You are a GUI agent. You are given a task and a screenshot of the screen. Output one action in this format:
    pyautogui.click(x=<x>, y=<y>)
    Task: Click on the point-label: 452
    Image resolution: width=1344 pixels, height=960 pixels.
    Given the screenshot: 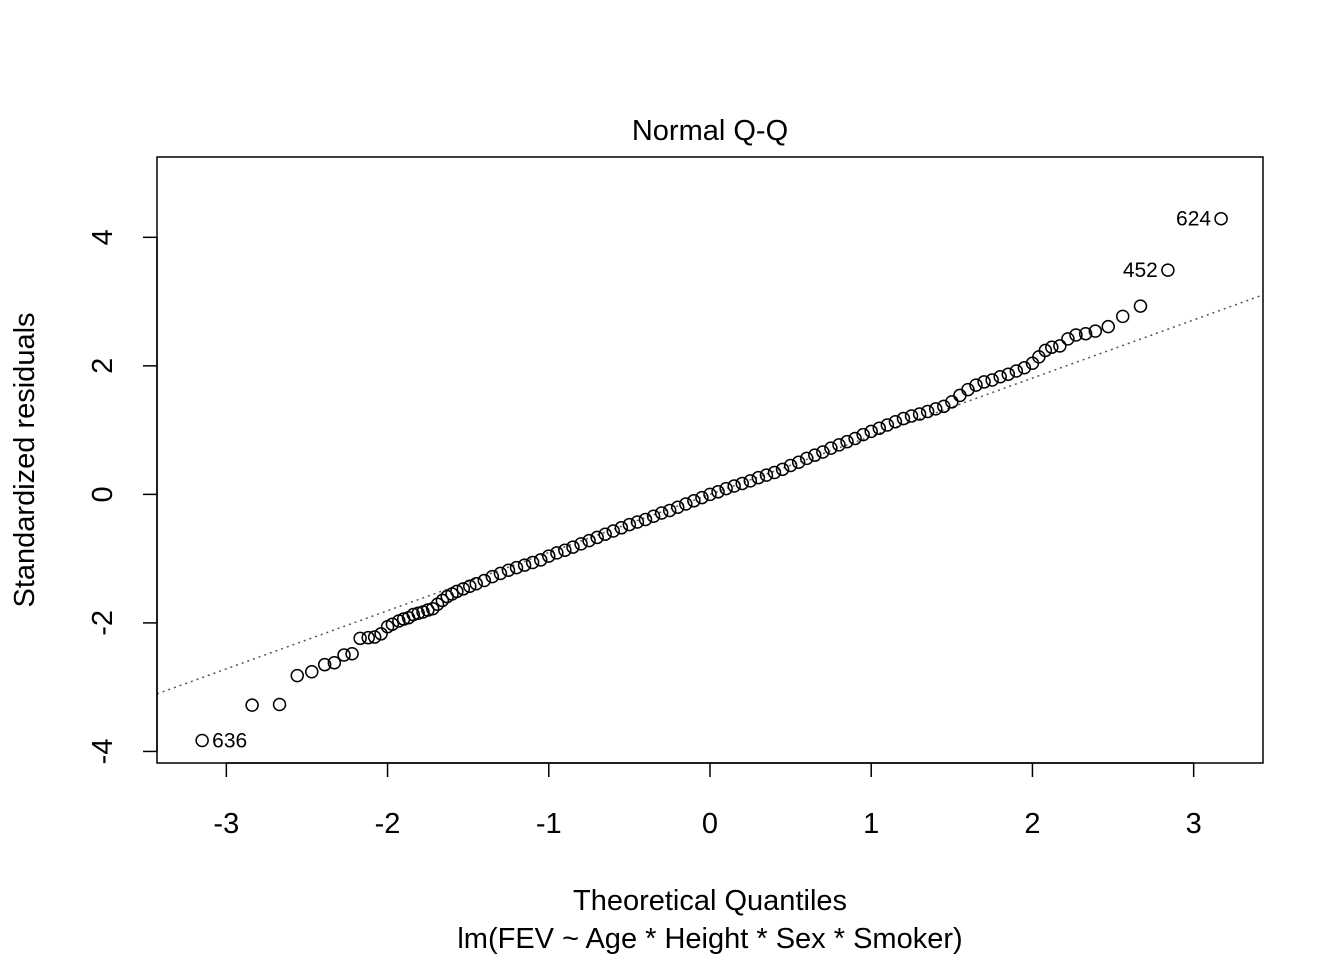 What is the action you would take?
    pyautogui.click(x=1140, y=270)
    